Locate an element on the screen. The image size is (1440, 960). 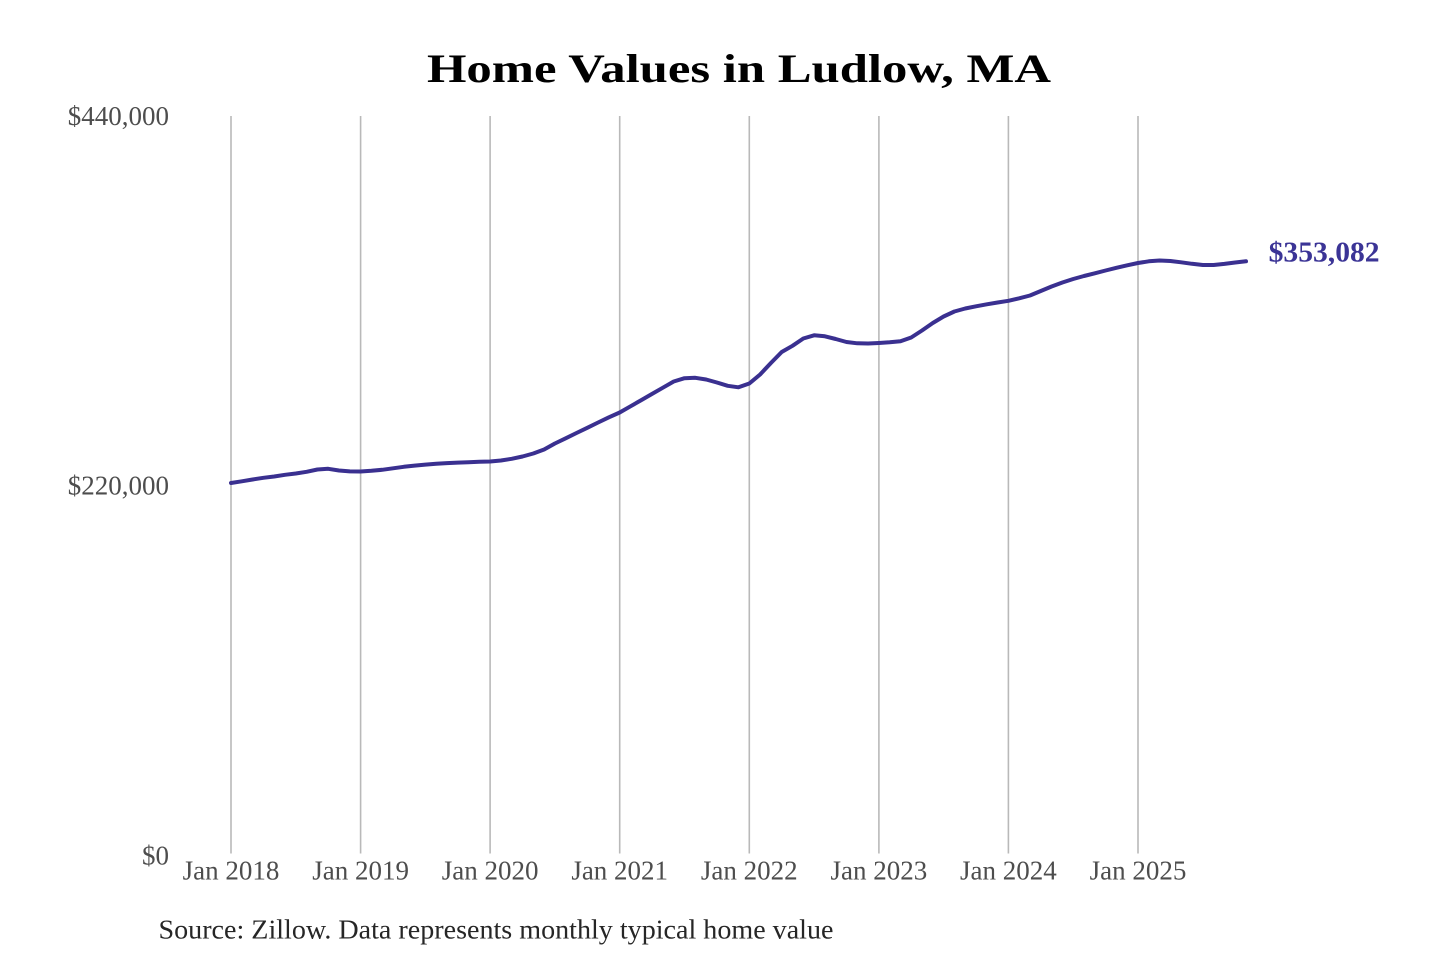
svg-text: $440,000 is located at coordinates (118, 116).